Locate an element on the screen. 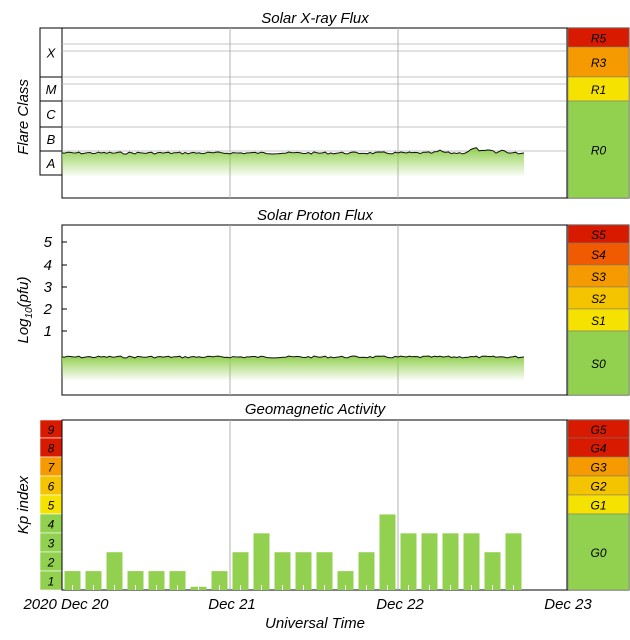 The width and height of the screenshot is (630, 640). kp-bars is located at coordinates (293, 552).